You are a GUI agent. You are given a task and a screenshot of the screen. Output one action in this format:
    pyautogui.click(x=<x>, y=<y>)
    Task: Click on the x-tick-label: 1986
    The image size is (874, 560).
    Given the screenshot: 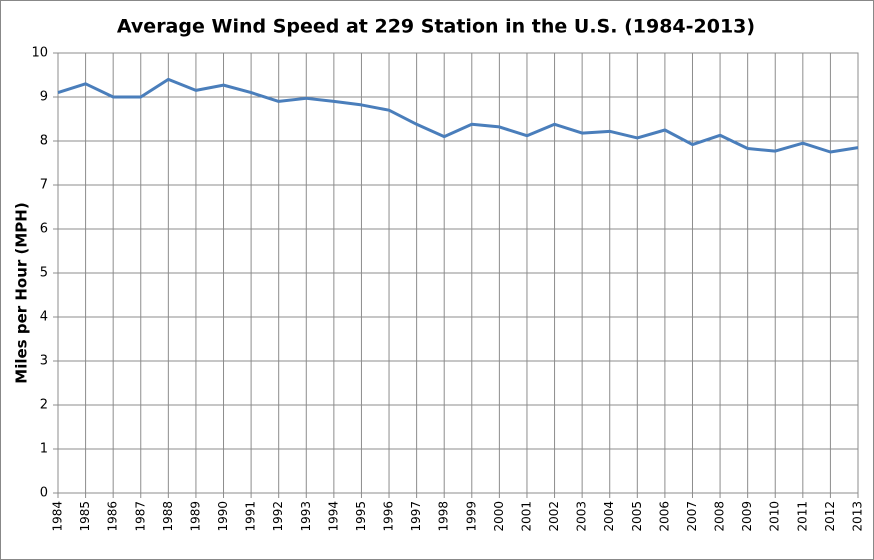 What is the action you would take?
    pyautogui.click(x=113, y=516)
    